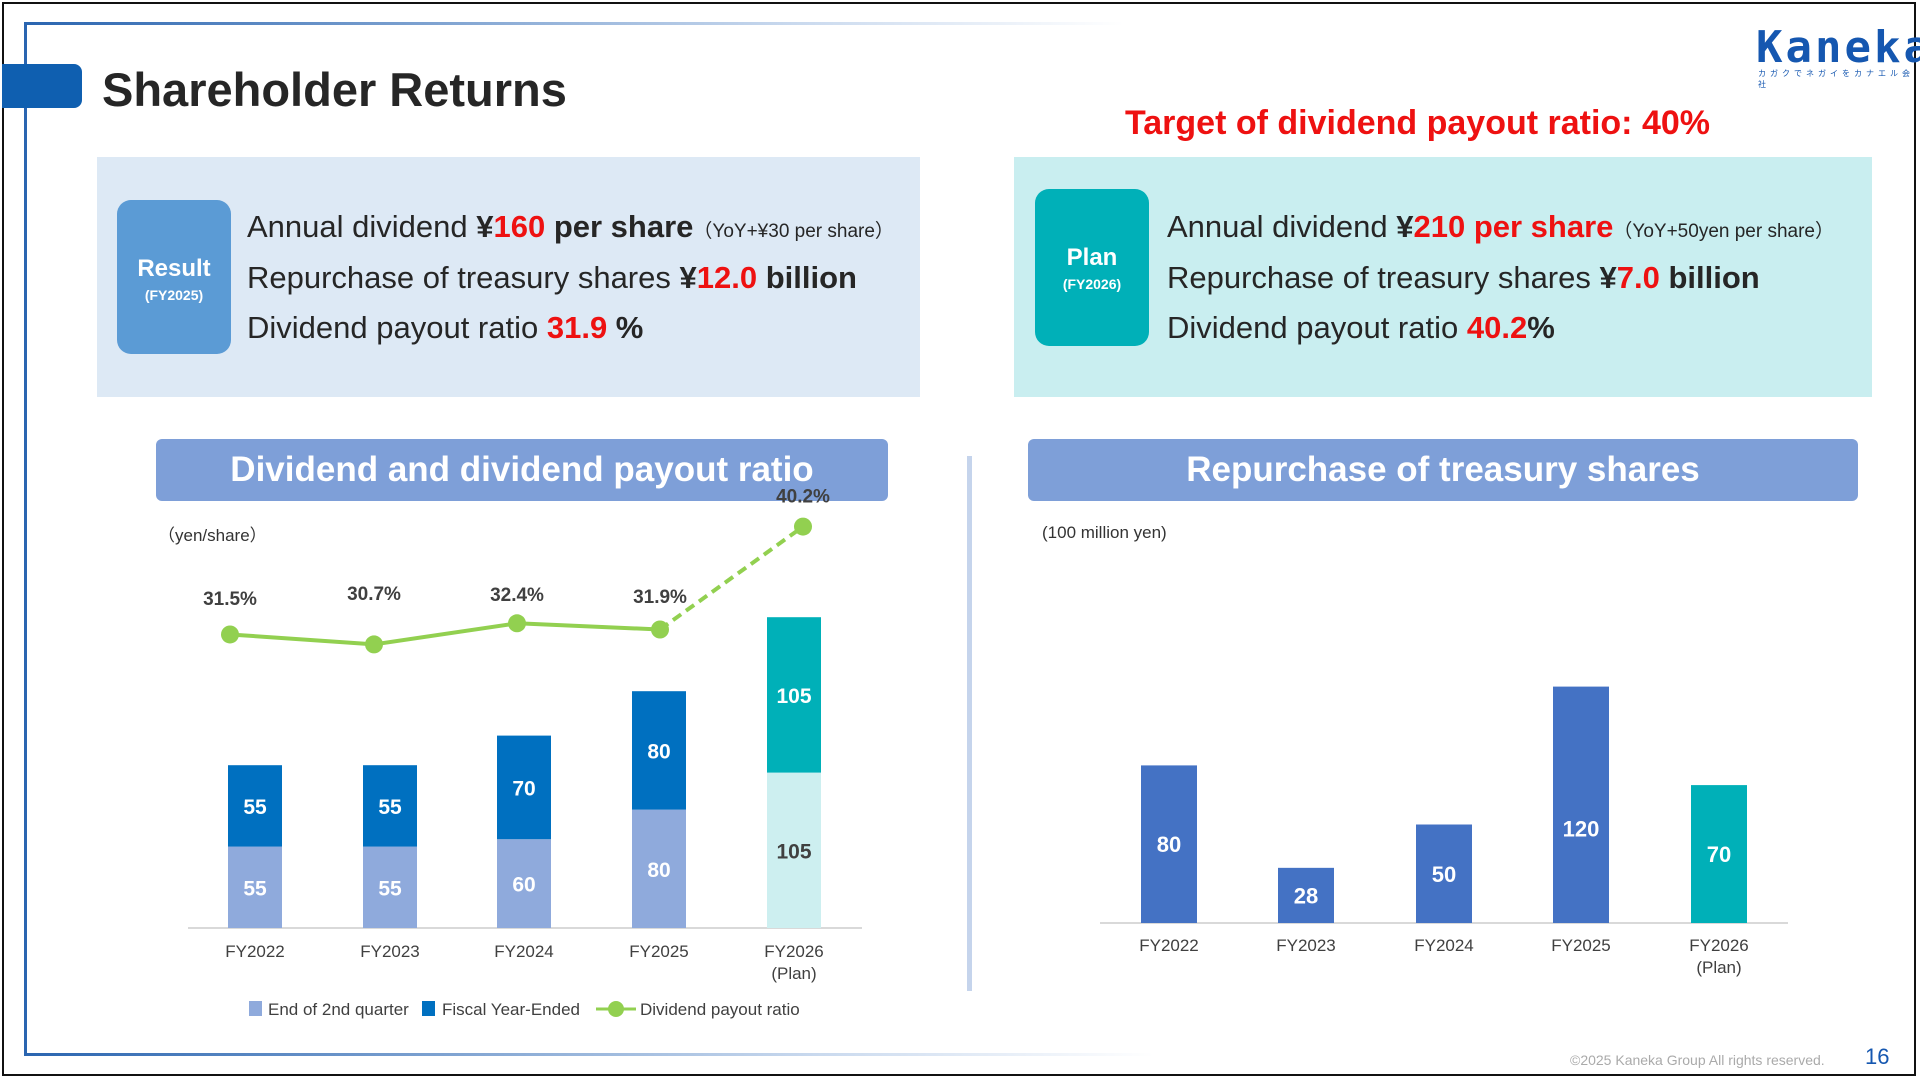 The width and height of the screenshot is (1920, 1080). What do you see at coordinates (1581, 804) in the screenshot?
I see `repurchase-bar-FY2025` at bounding box center [1581, 804].